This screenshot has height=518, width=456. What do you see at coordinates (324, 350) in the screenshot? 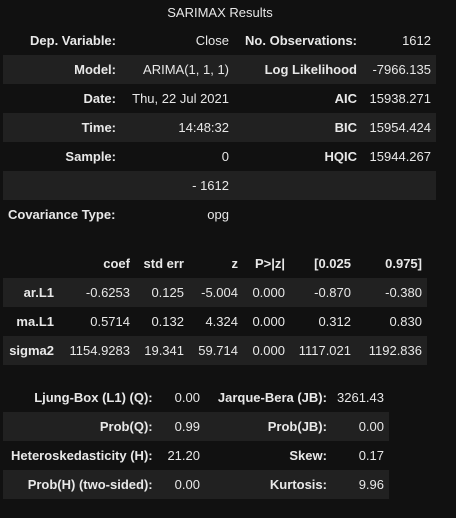
I see `table-cell: 1117.021` at bounding box center [324, 350].